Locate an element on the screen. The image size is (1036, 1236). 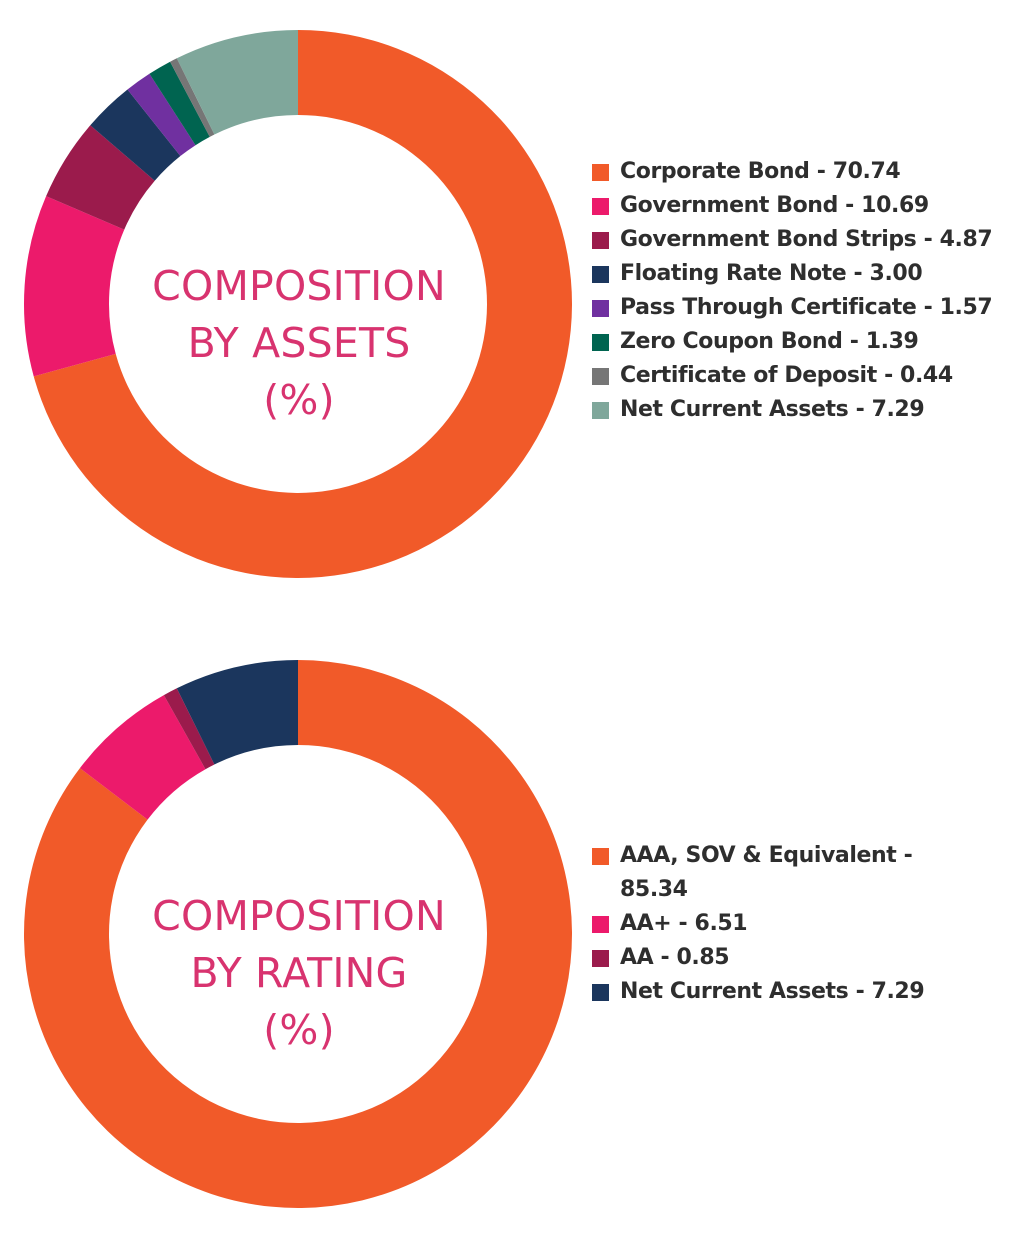
rating-legend-label: AA+ - 6.51 is located at coordinates (684, 923).